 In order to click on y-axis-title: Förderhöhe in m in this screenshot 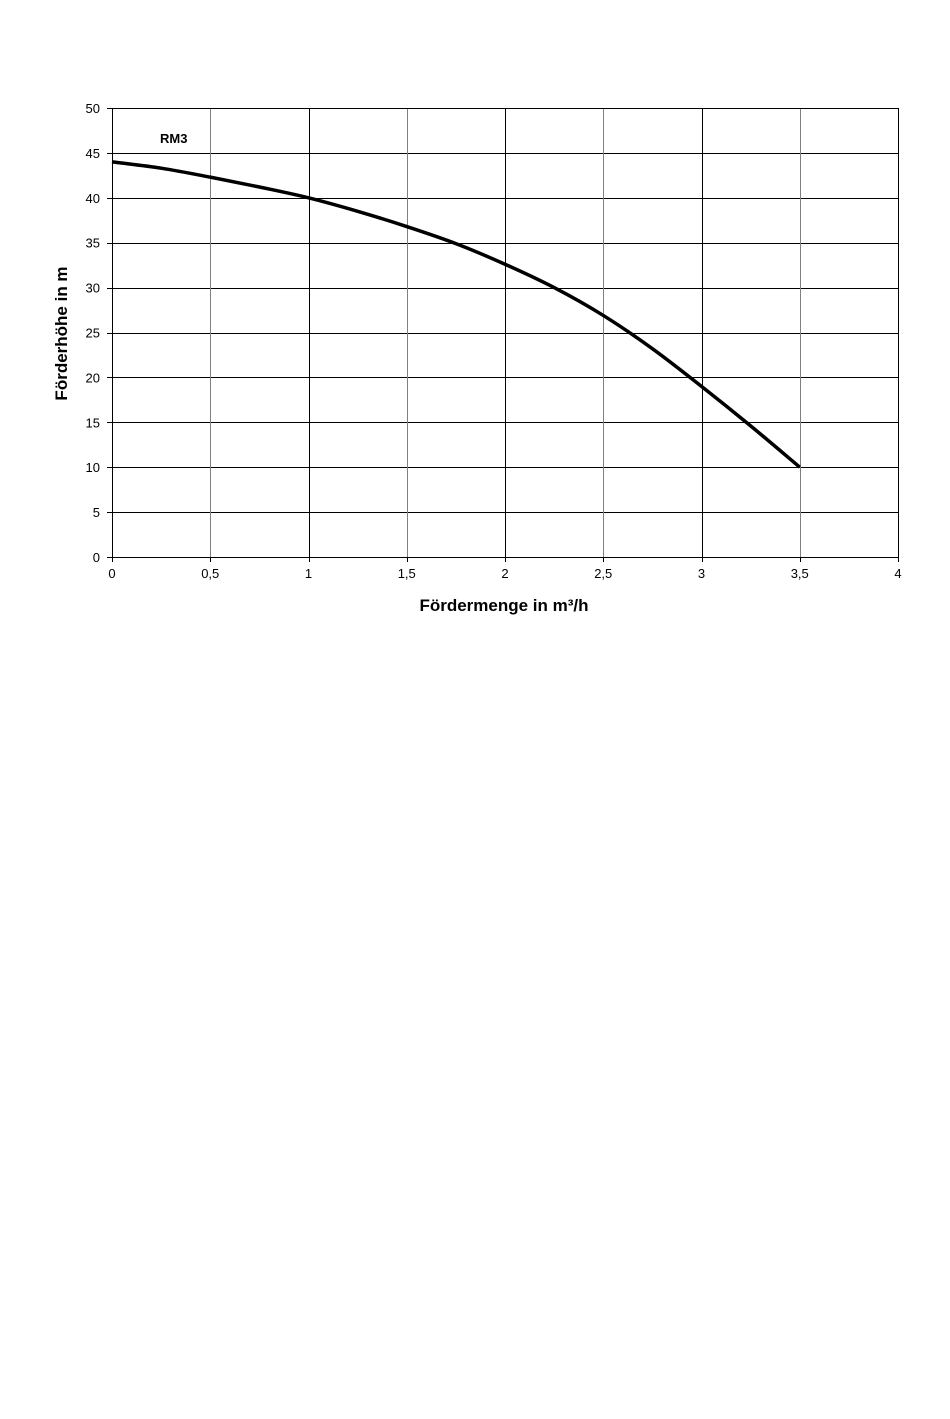, I will do `click(61, 333)`.